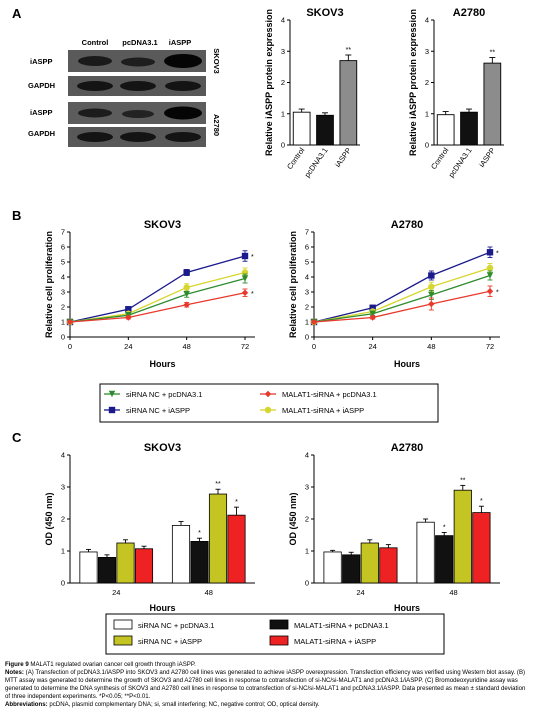  What do you see at coordinates (269, 403) in the screenshot?
I see `legend-box` at bounding box center [269, 403].